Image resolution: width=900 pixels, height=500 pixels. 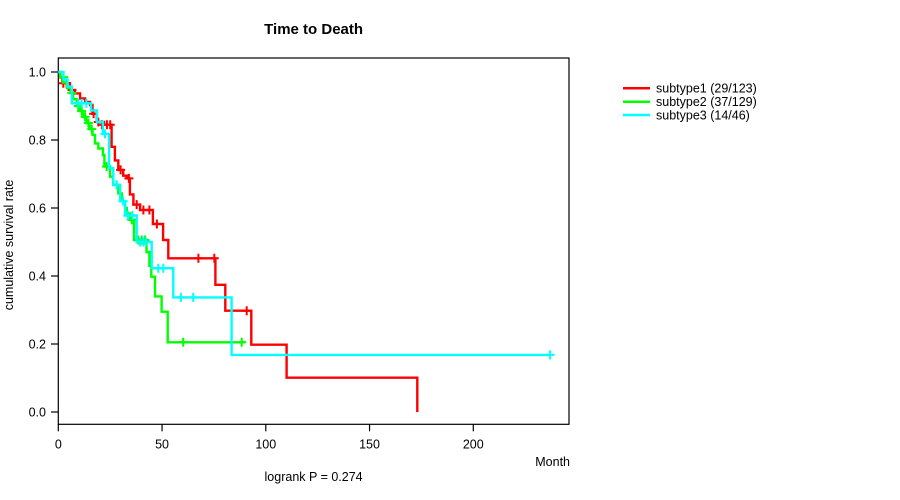 What do you see at coordinates (313, 29) in the screenshot?
I see `chart-title: Time to Death` at bounding box center [313, 29].